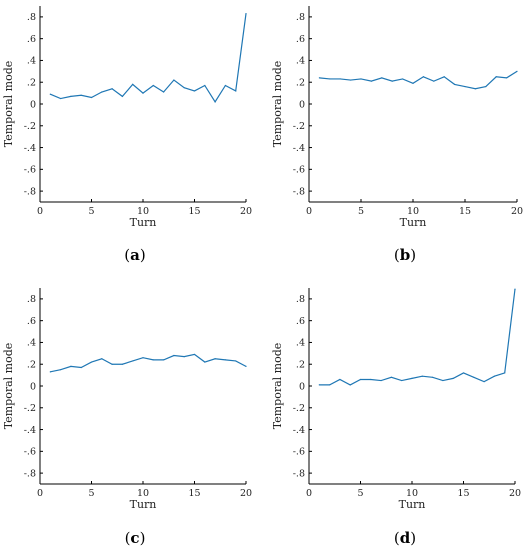  I want to click on panel-caption: (c), so click(135, 538).